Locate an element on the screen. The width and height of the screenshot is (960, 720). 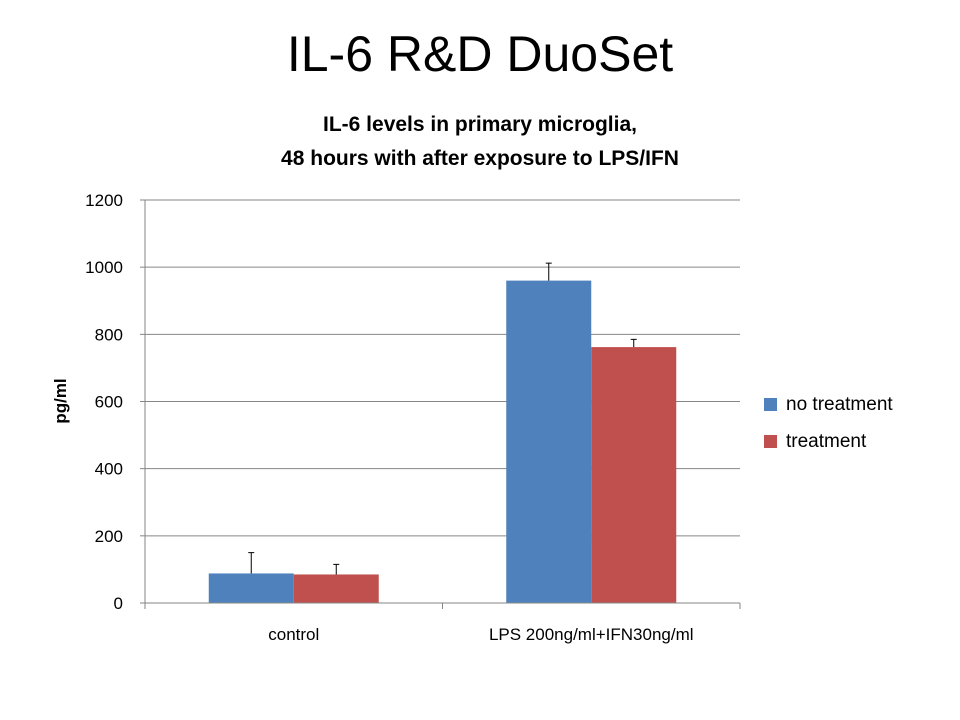
y-tick-label: 400 is located at coordinates (109, 469).